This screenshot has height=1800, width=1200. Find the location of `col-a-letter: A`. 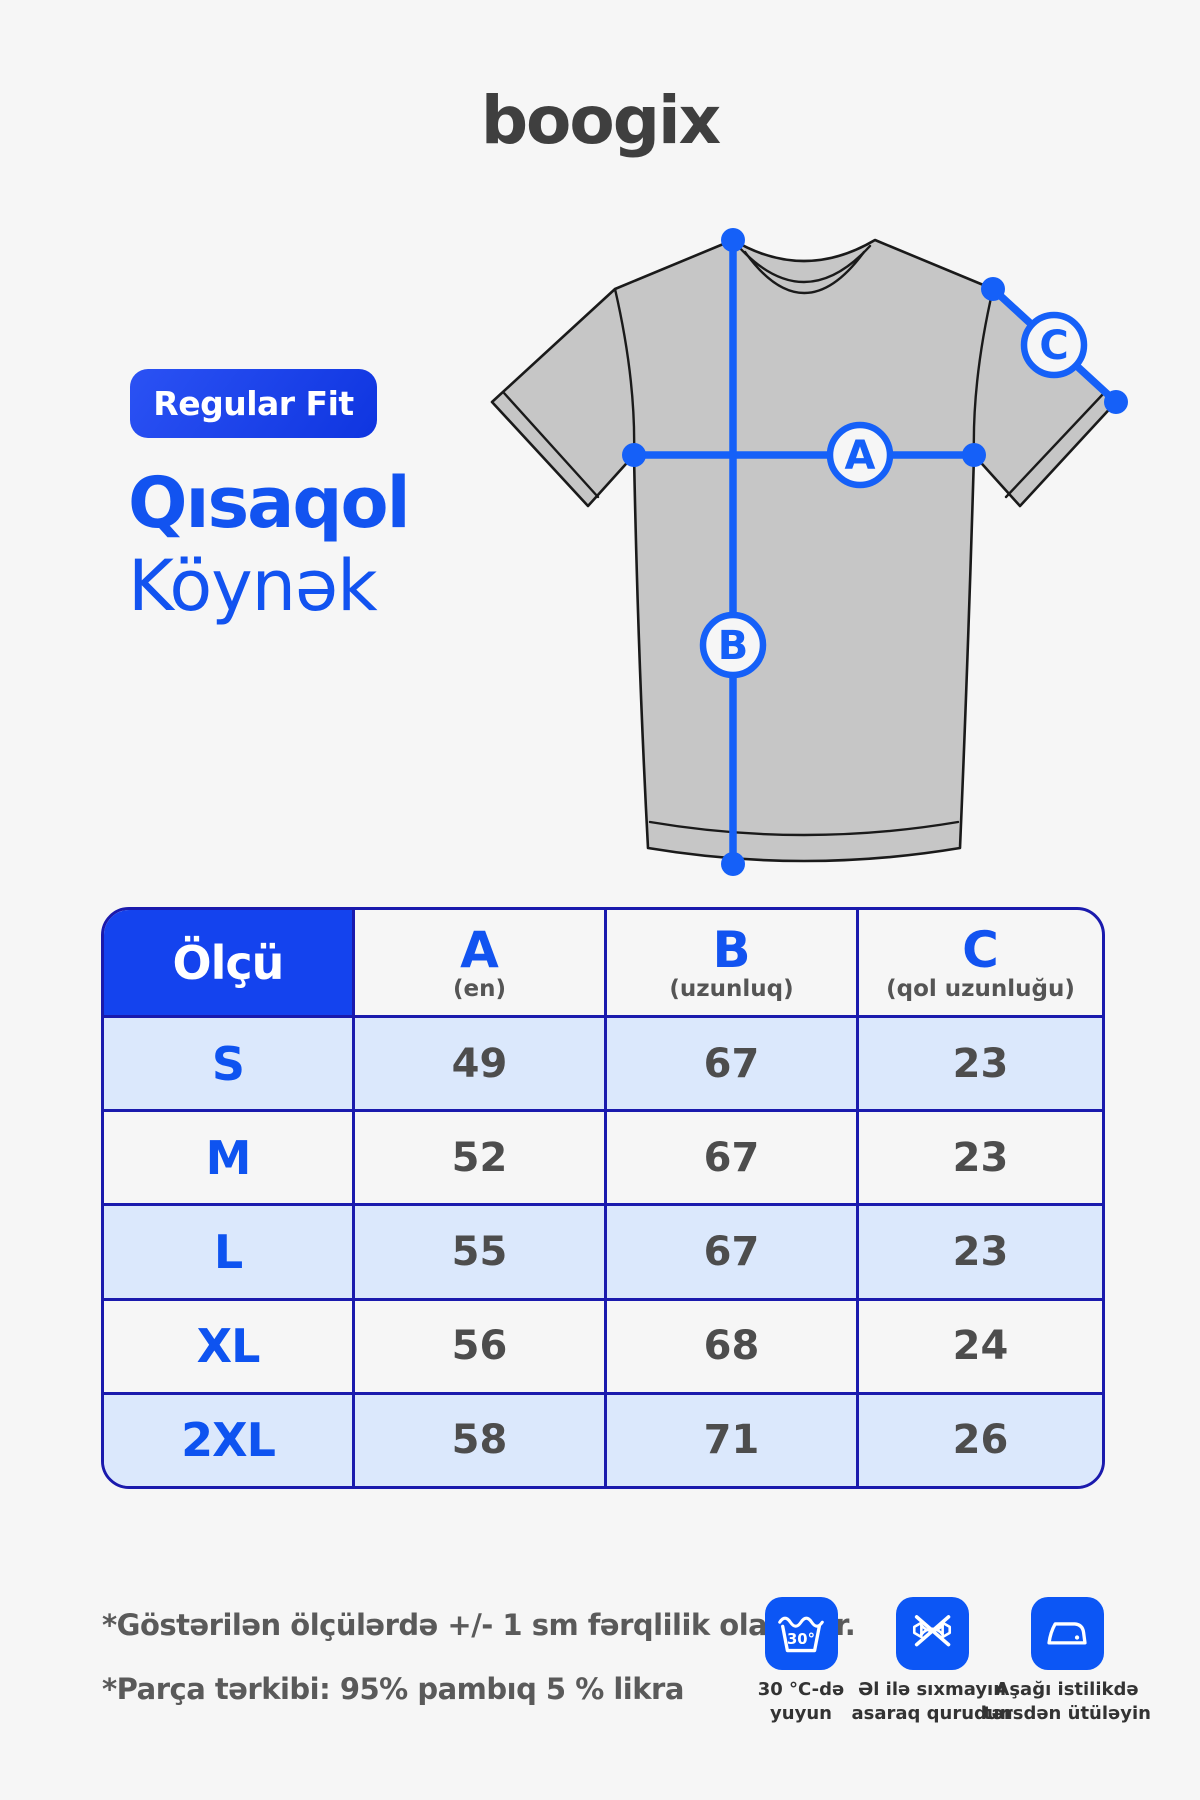

col-a-letter: A is located at coordinates (479, 949).